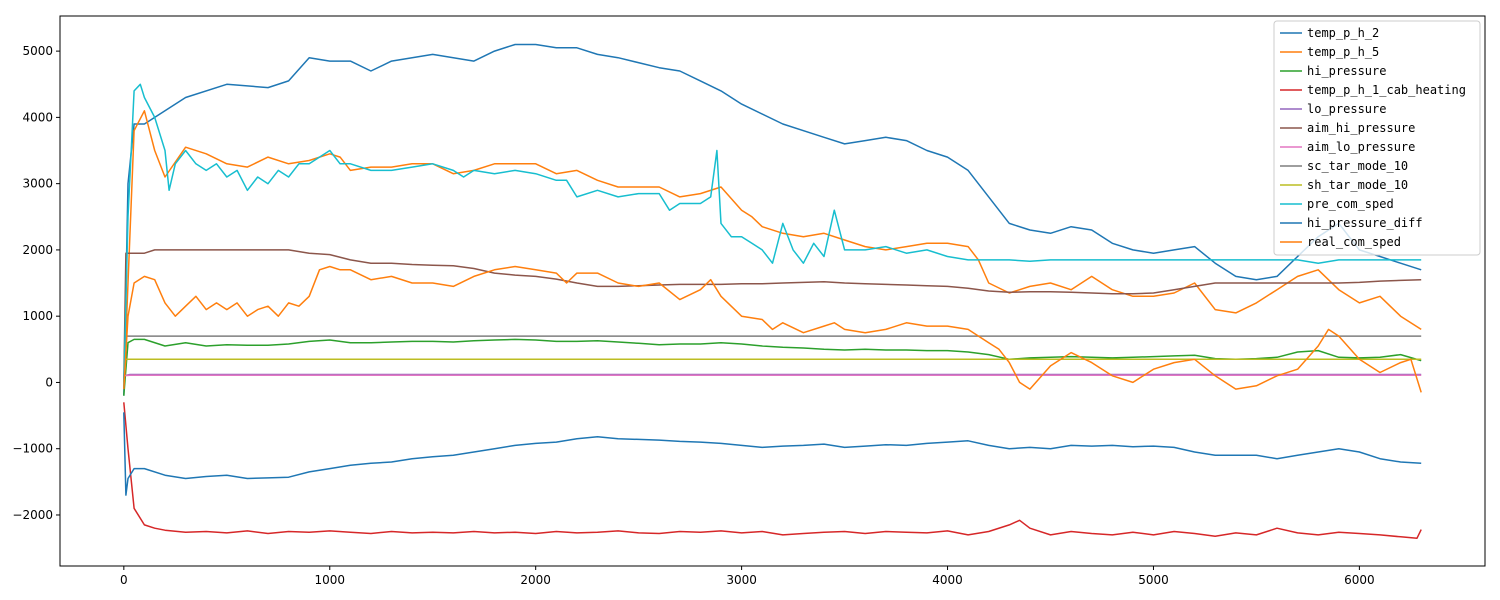 This screenshot has width=1500, height=600. What do you see at coordinates (1350, 204) in the screenshot?
I see `legend-label: pre_com_sped` at bounding box center [1350, 204].